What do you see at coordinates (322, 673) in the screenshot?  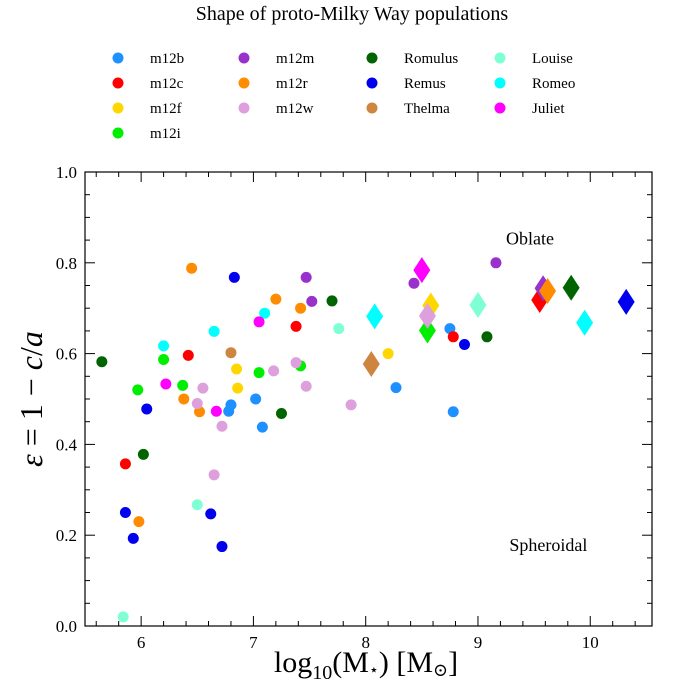 I see `x-axis-label-sub: 10` at bounding box center [322, 673].